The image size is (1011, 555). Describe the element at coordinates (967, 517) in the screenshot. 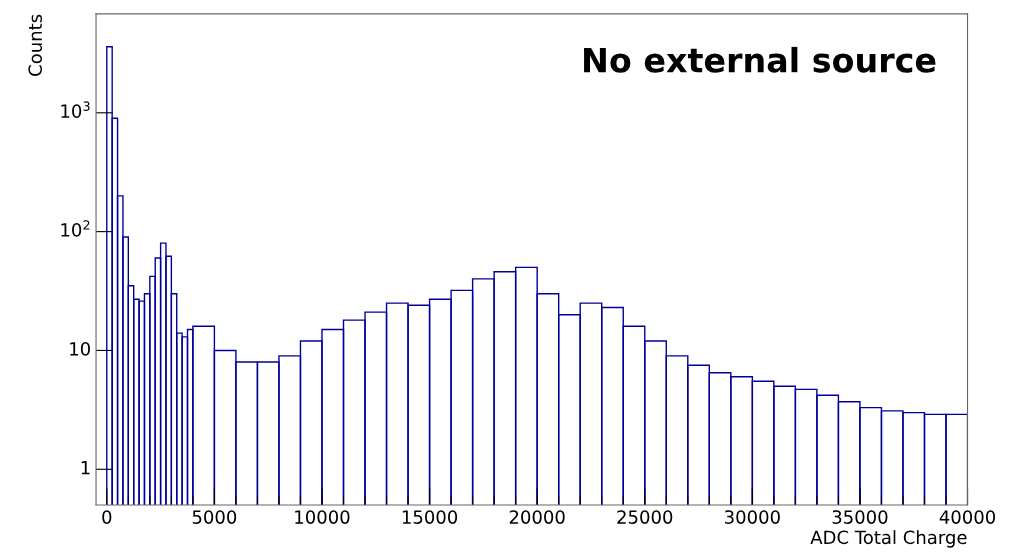

I see `x-tick-label: 40000` at that location.